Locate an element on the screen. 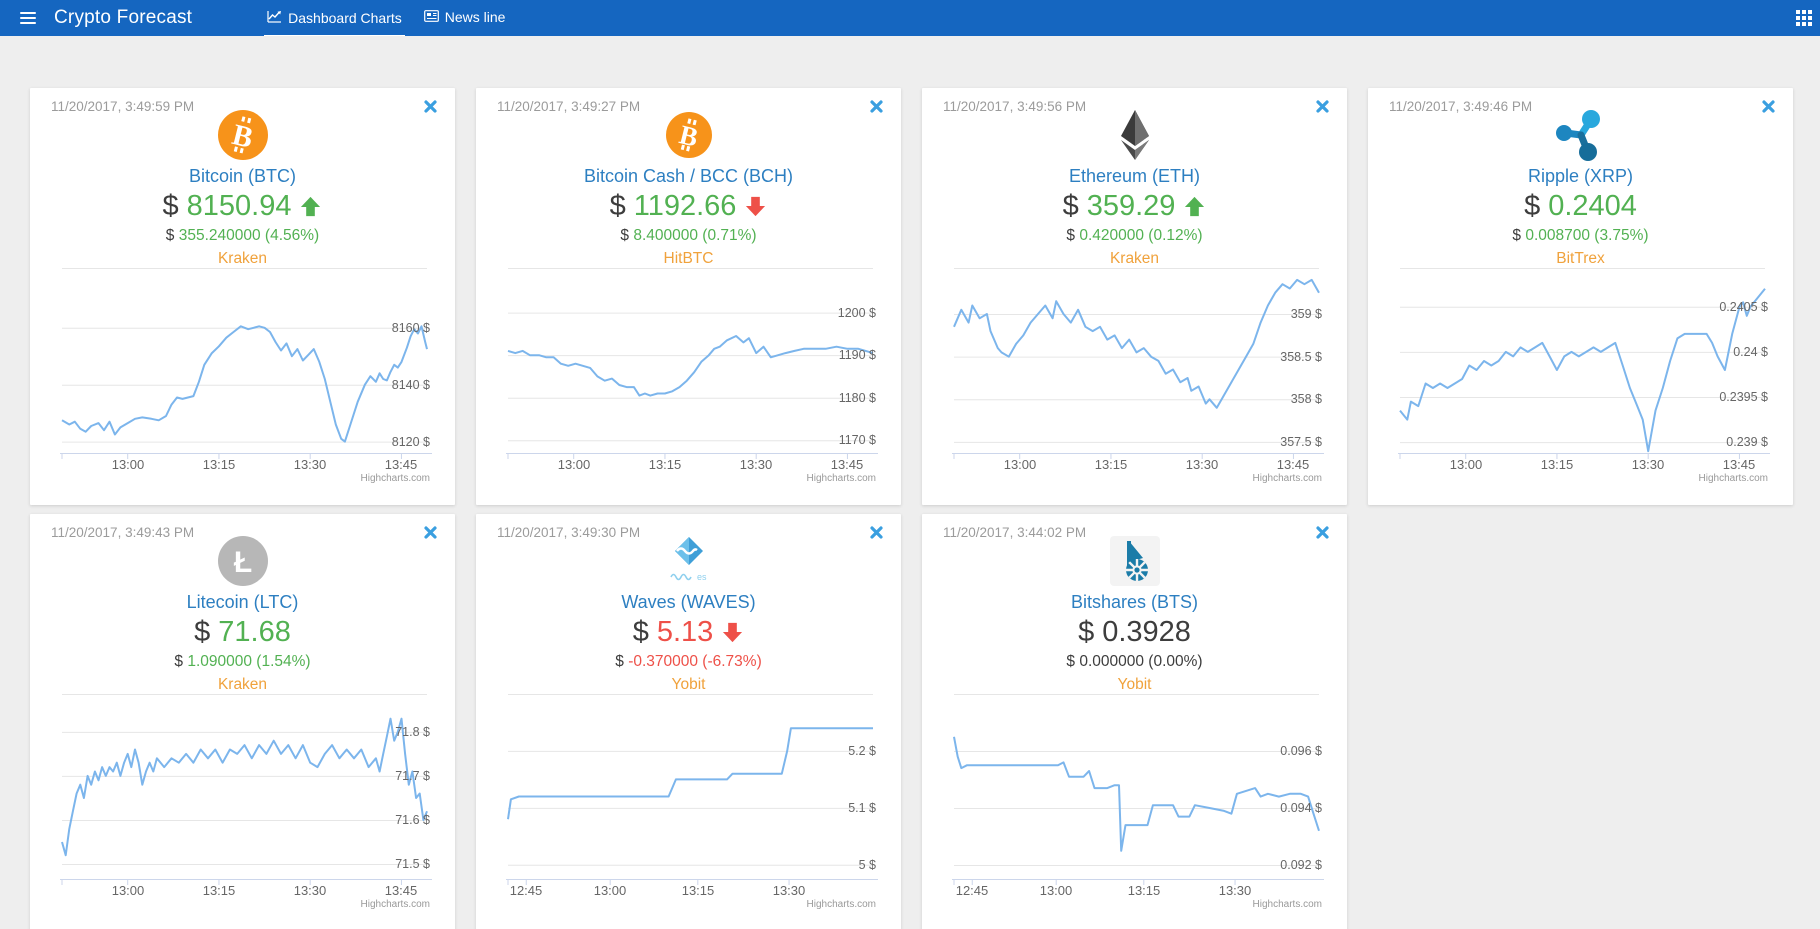  tab-dashboard-charts: Dashboard Charts is located at coordinates (334, 18).